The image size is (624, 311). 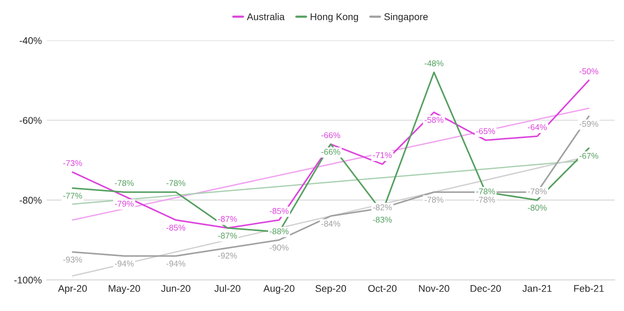 What do you see at coordinates (434, 63) in the screenshot?
I see `data-label: -48%` at bounding box center [434, 63].